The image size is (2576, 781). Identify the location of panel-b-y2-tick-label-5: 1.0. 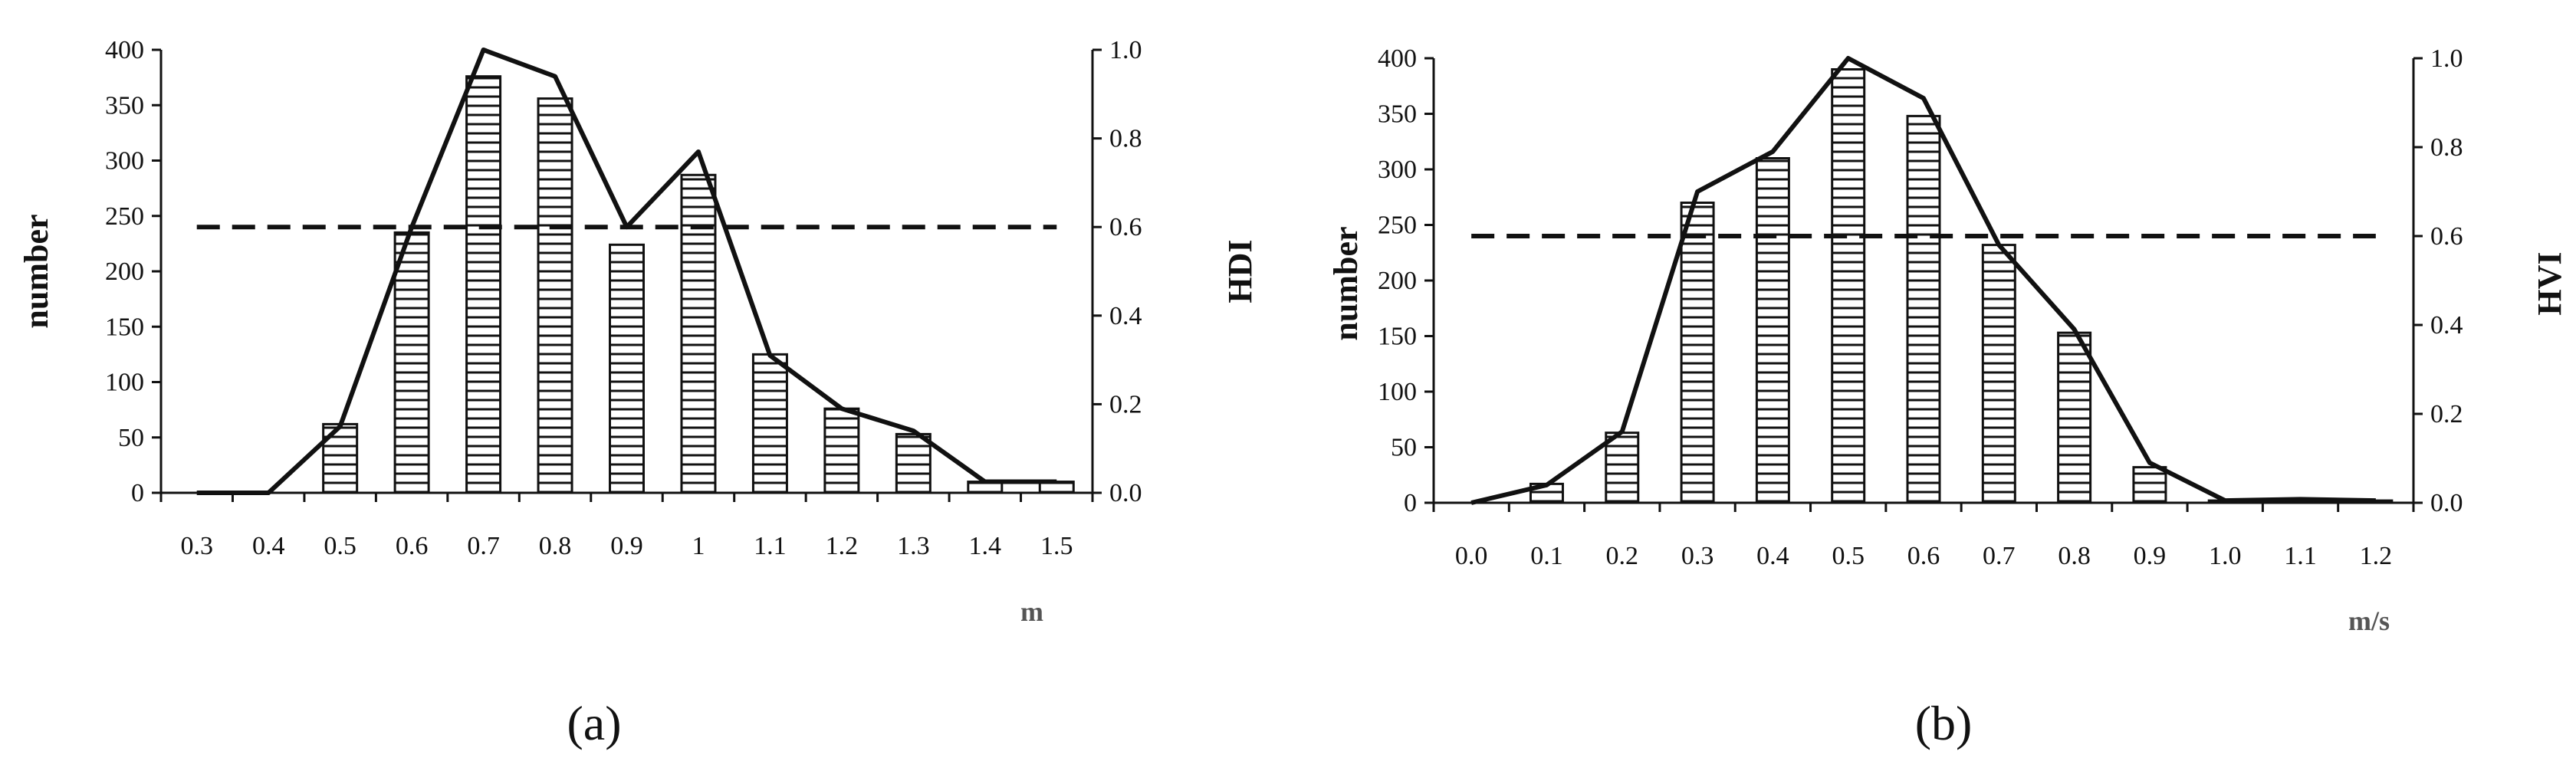
(2446, 58).